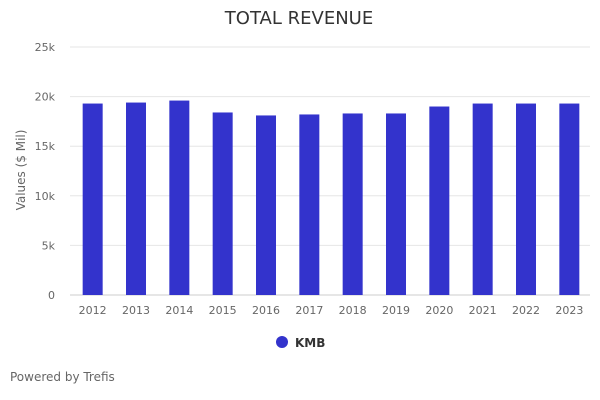 The width and height of the screenshot is (600, 400). I want to click on bar-2013, so click(136, 198).